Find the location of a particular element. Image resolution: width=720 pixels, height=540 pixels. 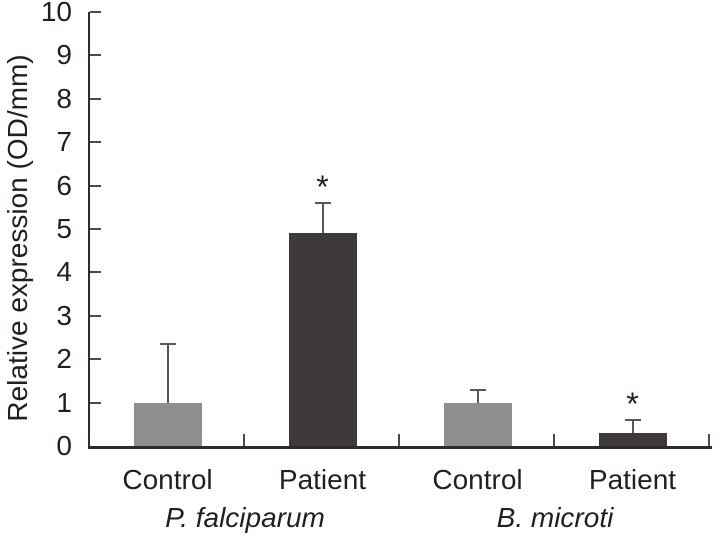

x-axis-line is located at coordinates (400, 447).